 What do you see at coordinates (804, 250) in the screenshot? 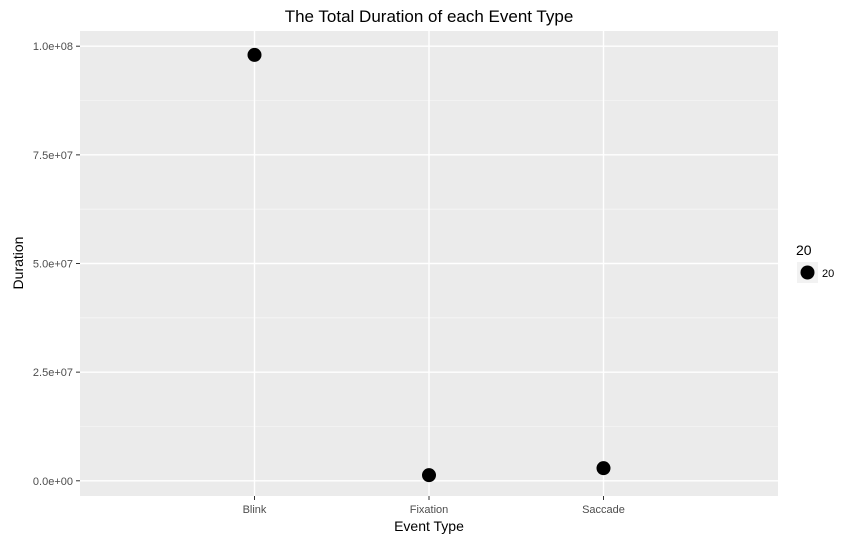
I see `legend-title: 20` at bounding box center [804, 250].